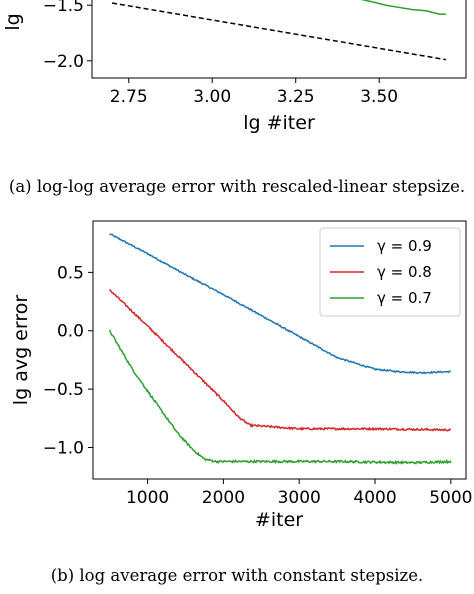  Describe the element at coordinates (404, 246) in the screenshot. I see `legend-label-gamma-0-9: γ = 0.9` at that location.